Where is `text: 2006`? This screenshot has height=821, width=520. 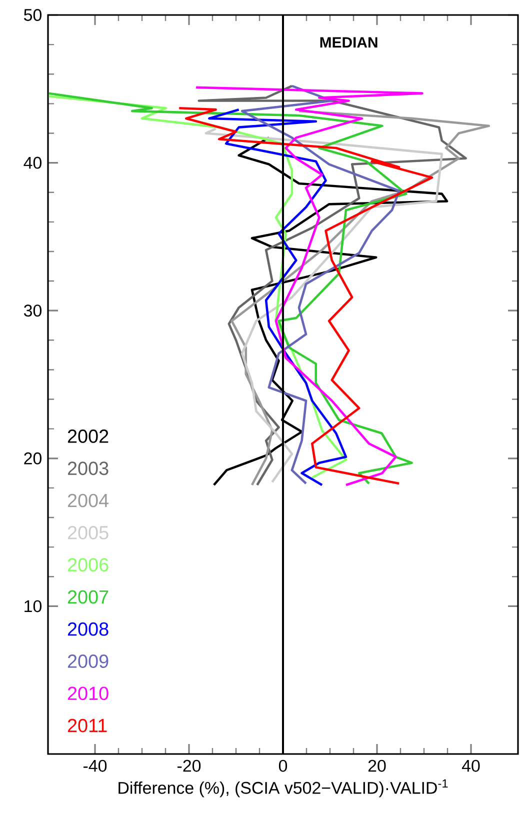 text: 2006 is located at coordinates (88, 565).